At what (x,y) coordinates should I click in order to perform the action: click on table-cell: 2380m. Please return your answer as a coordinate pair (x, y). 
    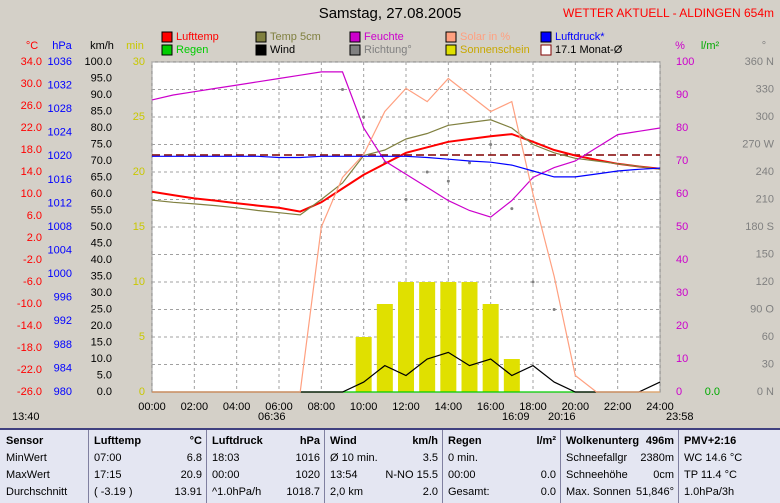
    Looking at the image, I should click on (657, 458).